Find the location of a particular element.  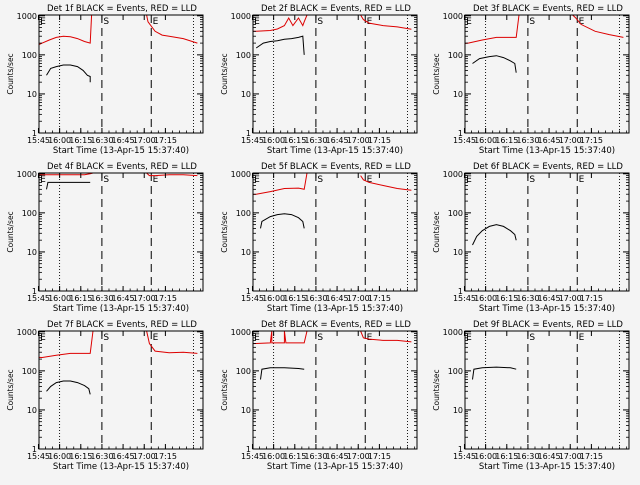

panel-title: Det 2f BLACK = Events, RED = LLD is located at coordinates (336, 9).